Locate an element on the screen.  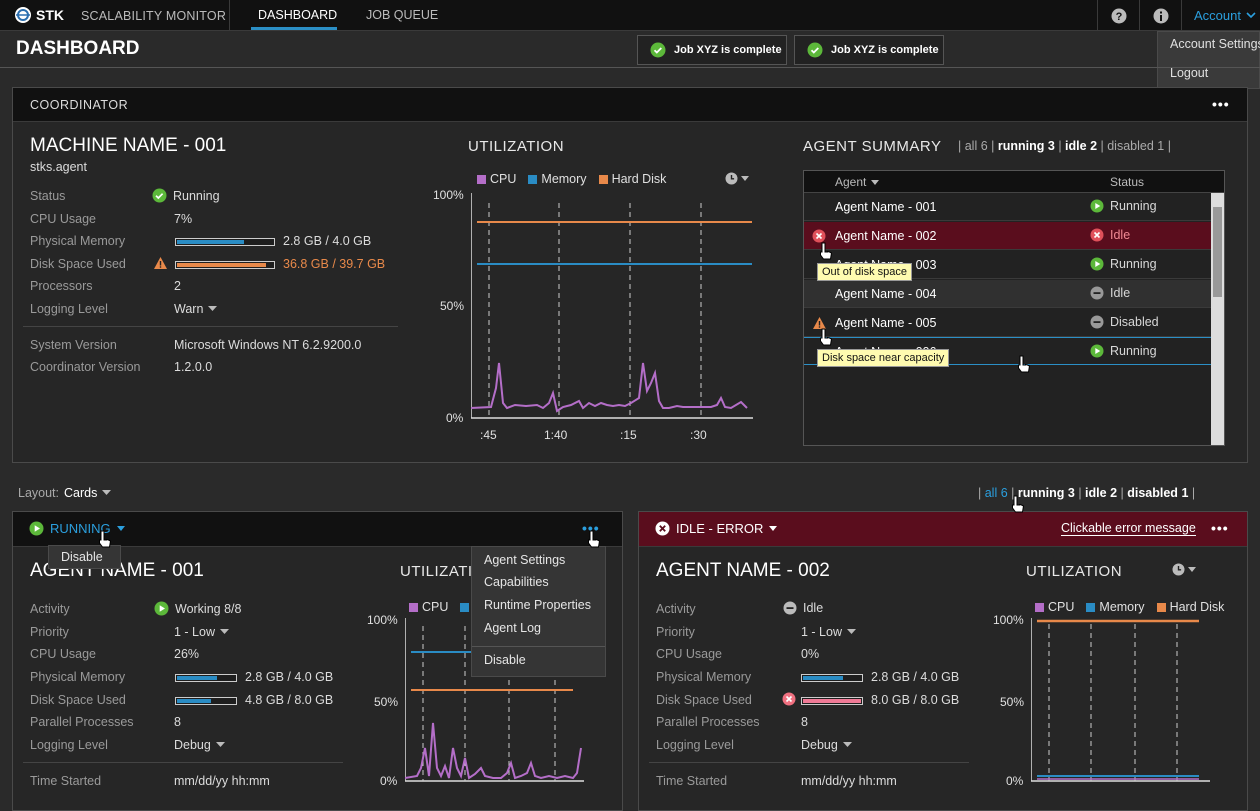
logout-item: Logout is located at coordinates (1189, 73).